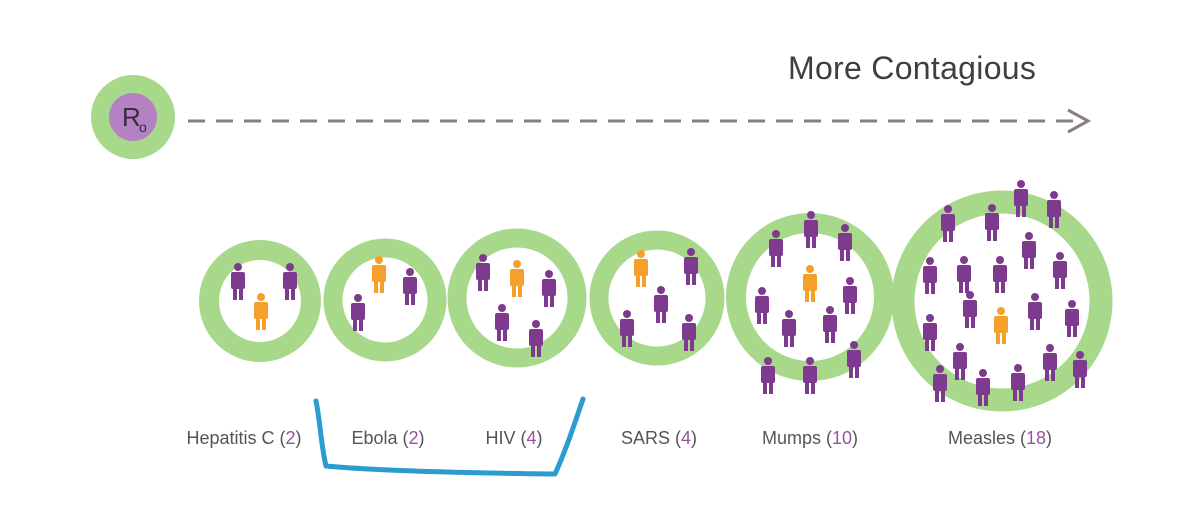 Image resolution: width=1200 pixels, height=518 pixels. What do you see at coordinates (640, 121) in the screenshot?
I see `arrow-right-icon` at bounding box center [640, 121].